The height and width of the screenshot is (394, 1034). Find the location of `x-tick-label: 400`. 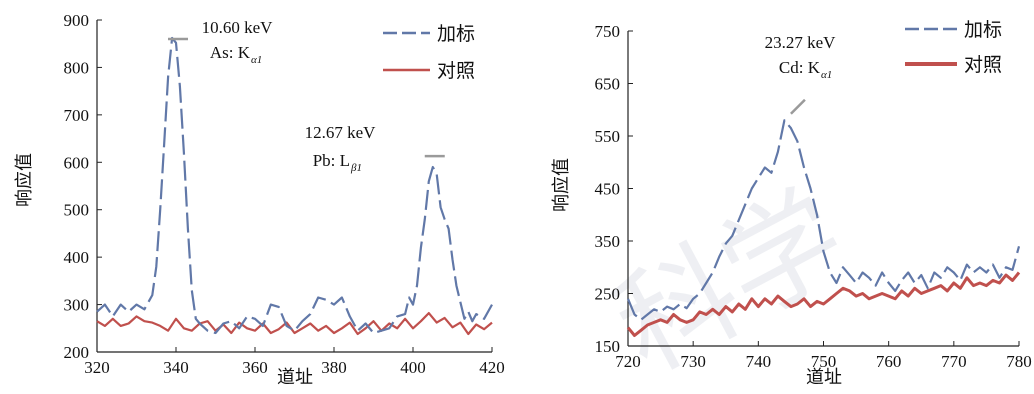

x-tick-label: 400 is located at coordinates (413, 367).